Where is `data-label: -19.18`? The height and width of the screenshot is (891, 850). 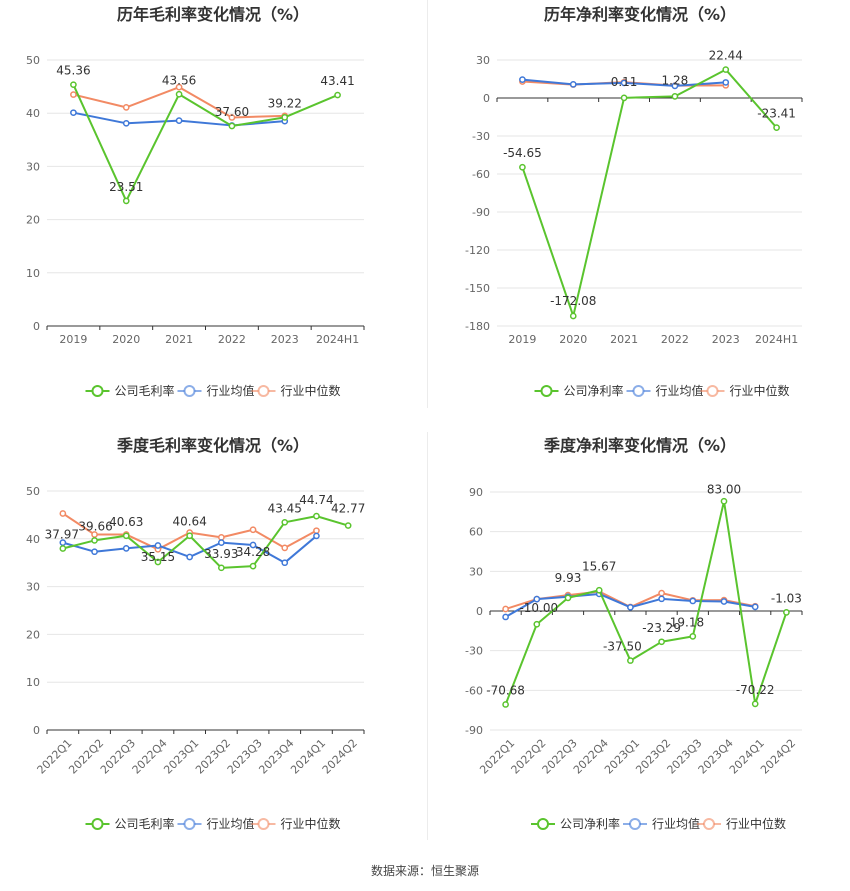 data-label: -19.18 is located at coordinates (684, 622).